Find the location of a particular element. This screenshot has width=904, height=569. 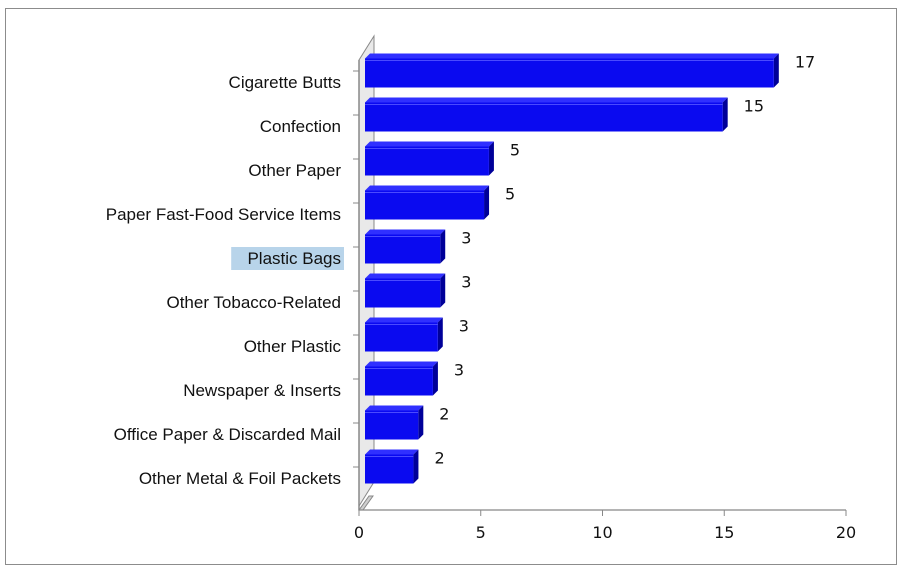

x-tick-label: 10 is located at coordinates (602, 532).